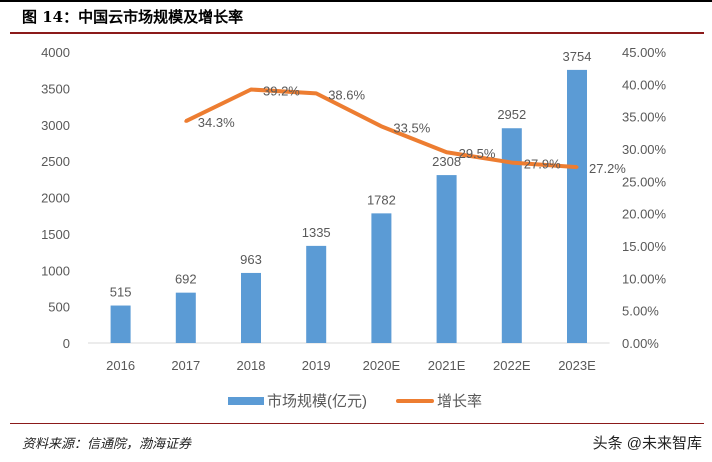 The height and width of the screenshot is (462, 712). Describe the element at coordinates (382, 365) in the screenshot. I see `x-axis-tick: 2020E` at that location.